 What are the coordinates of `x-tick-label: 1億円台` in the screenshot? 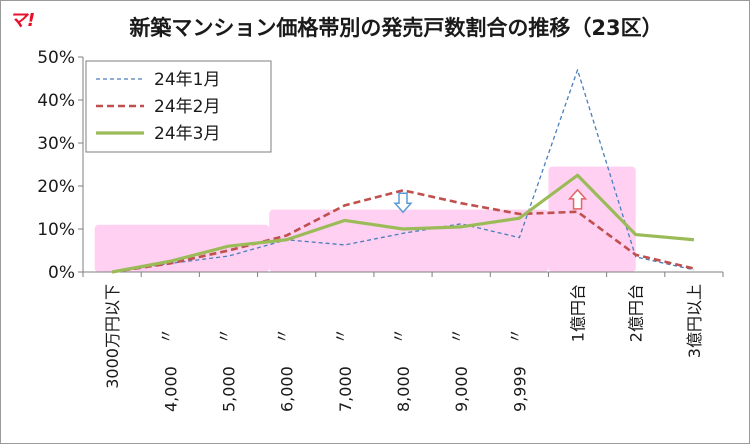 It's located at (578, 313).